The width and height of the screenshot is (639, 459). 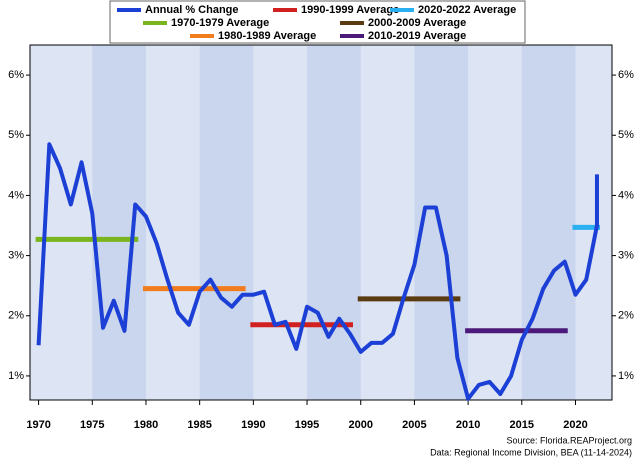 I want to click on y-tick-label: 3%, so click(x=16, y=255).